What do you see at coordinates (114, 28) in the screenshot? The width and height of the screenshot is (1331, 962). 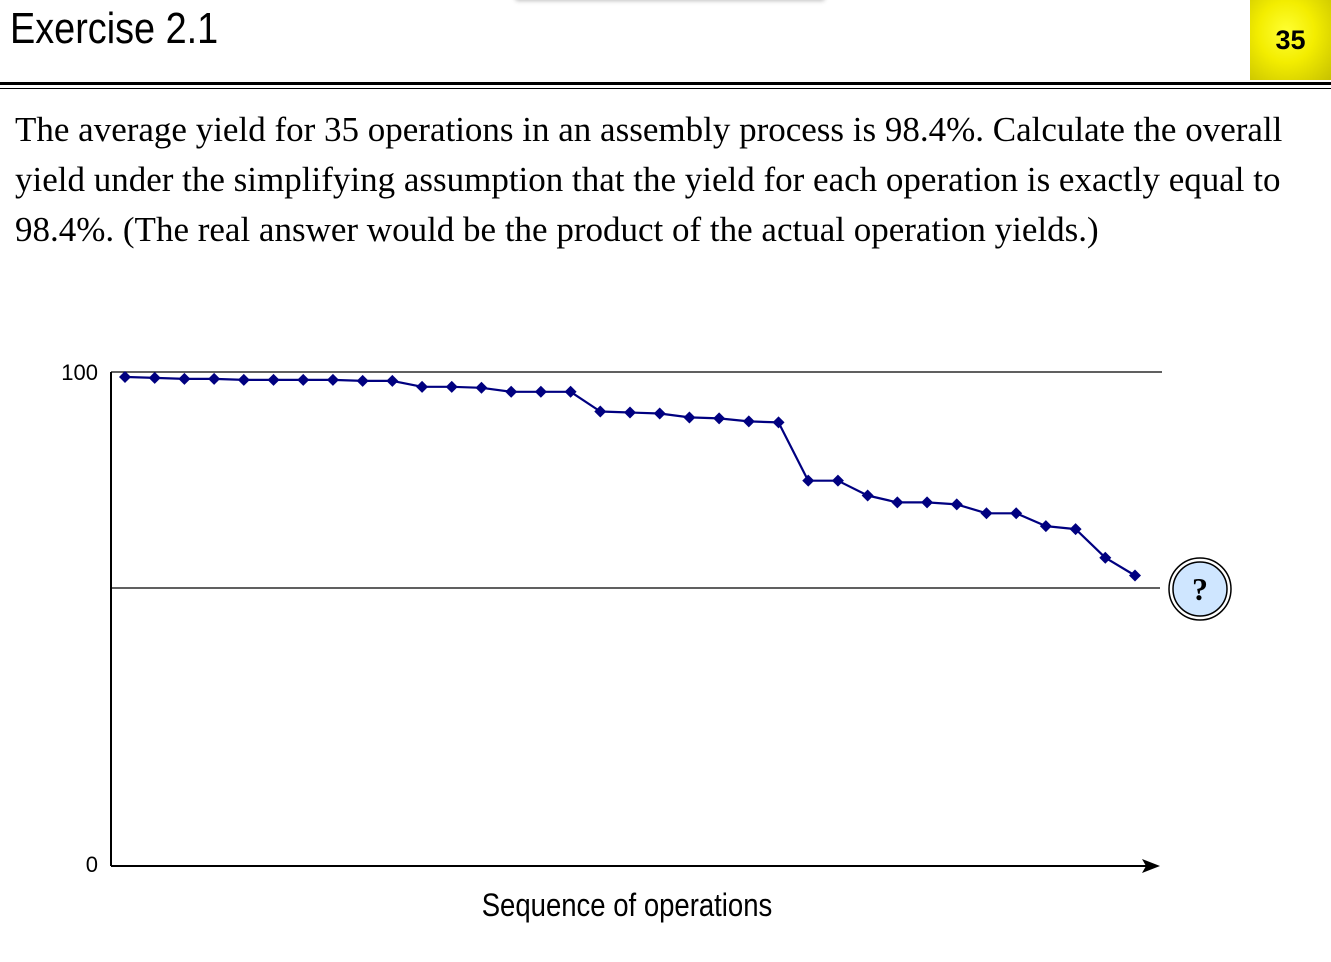 I see `page-title: Exercise 2.1` at bounding box center [114, 28].